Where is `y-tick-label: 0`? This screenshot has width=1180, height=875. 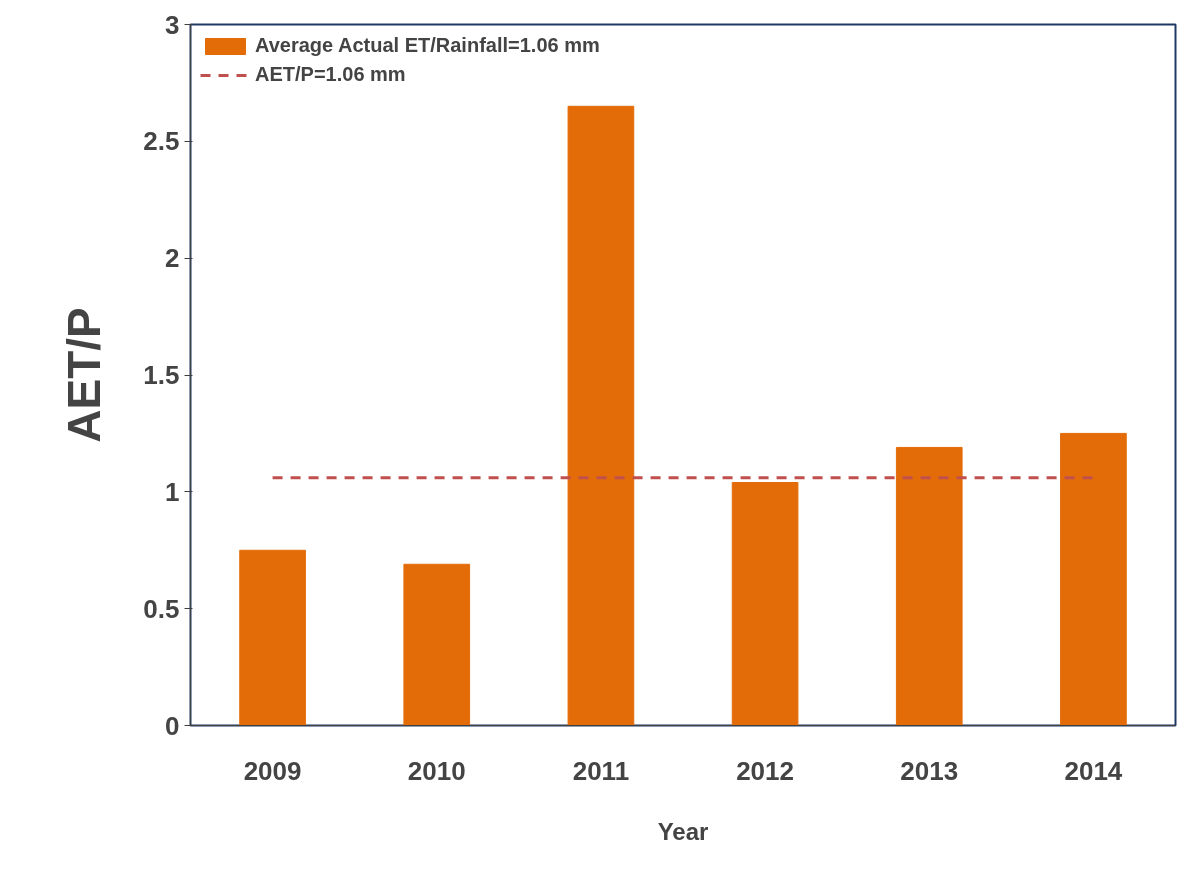 y-tick-label: 0 is located at coordinates (172, 725).